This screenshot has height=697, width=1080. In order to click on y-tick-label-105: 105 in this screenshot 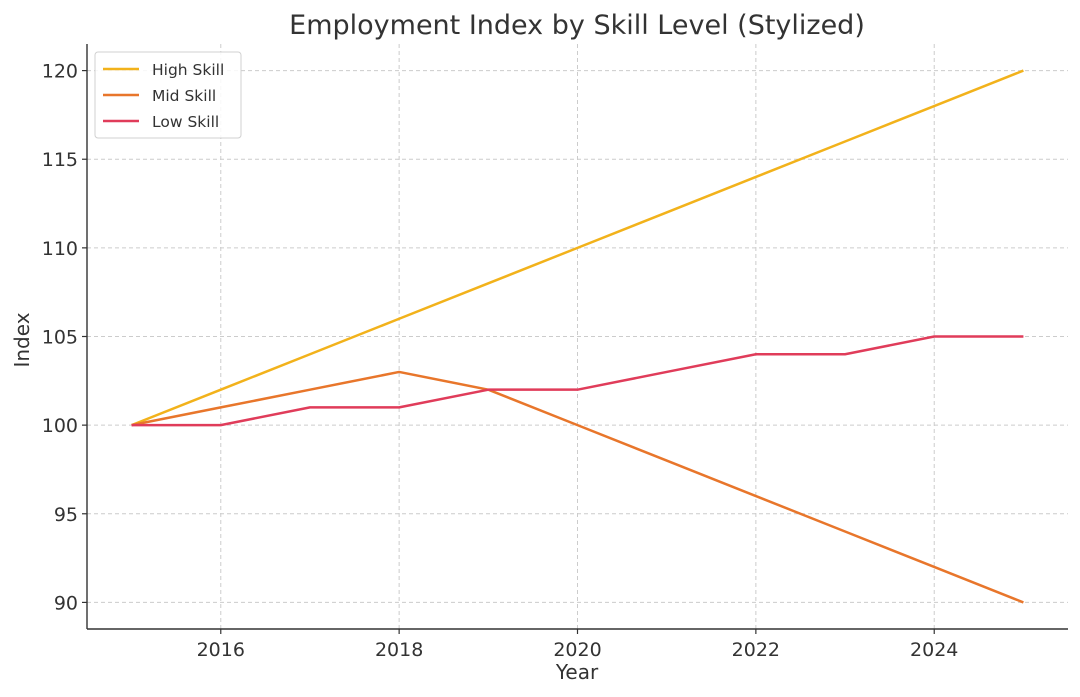, I will do `click(60, 338)`.